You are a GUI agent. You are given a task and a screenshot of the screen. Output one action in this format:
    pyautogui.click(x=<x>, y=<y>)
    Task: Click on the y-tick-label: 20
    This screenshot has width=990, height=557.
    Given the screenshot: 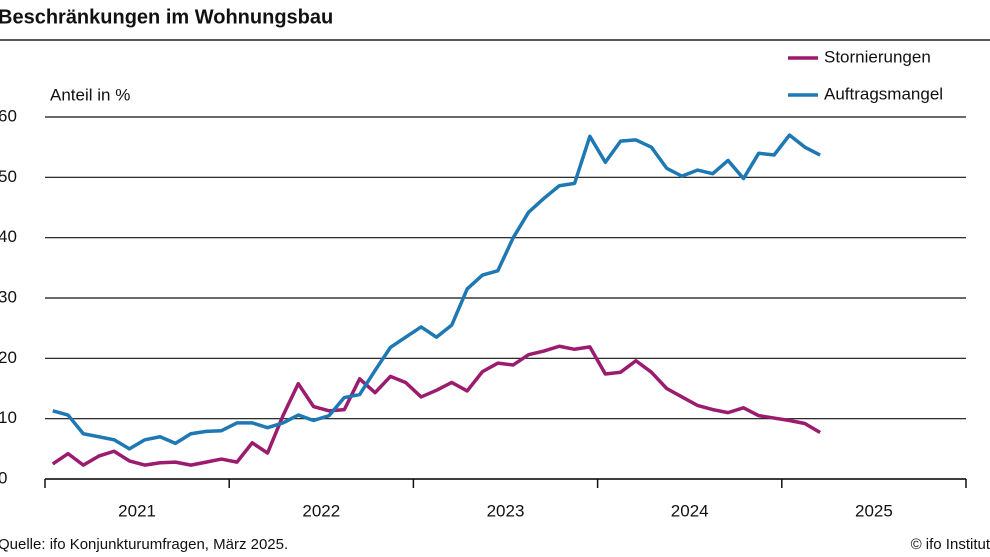 What is the action you would take?
    pyautogui.click(x=8, y=357)
    